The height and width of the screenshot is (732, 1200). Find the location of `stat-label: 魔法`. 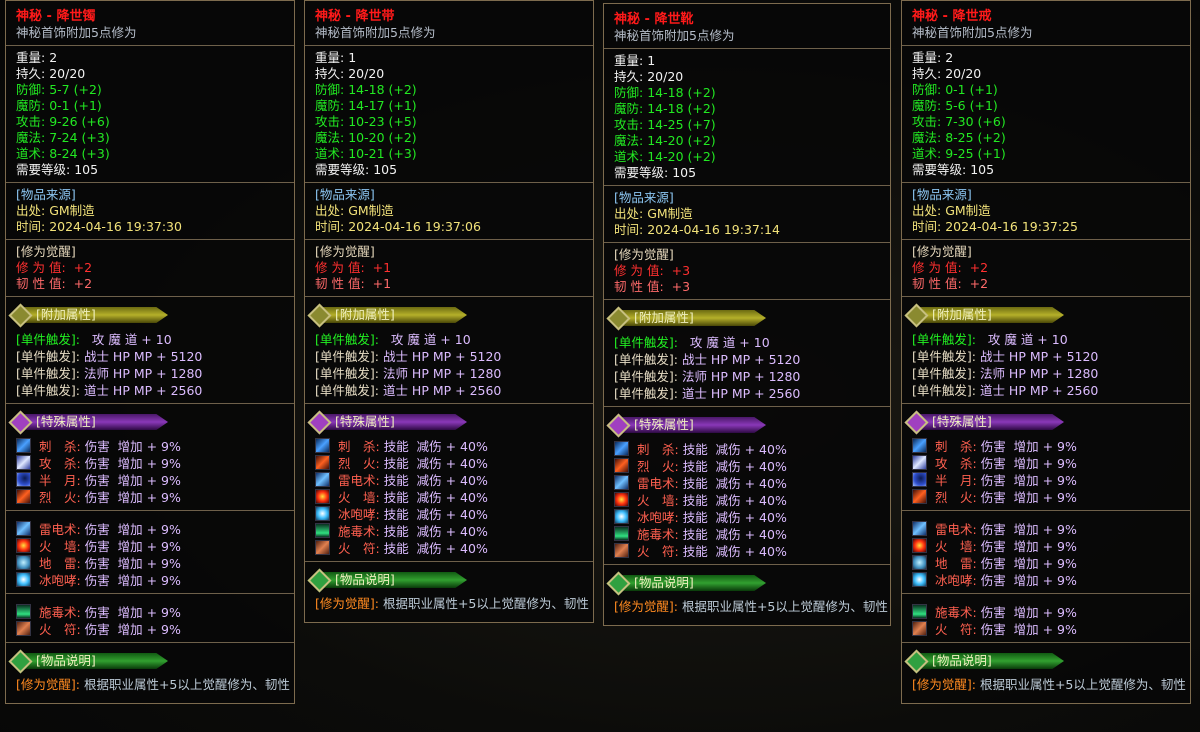

stat-label: 魔法 is located at coordinates (925, 137).